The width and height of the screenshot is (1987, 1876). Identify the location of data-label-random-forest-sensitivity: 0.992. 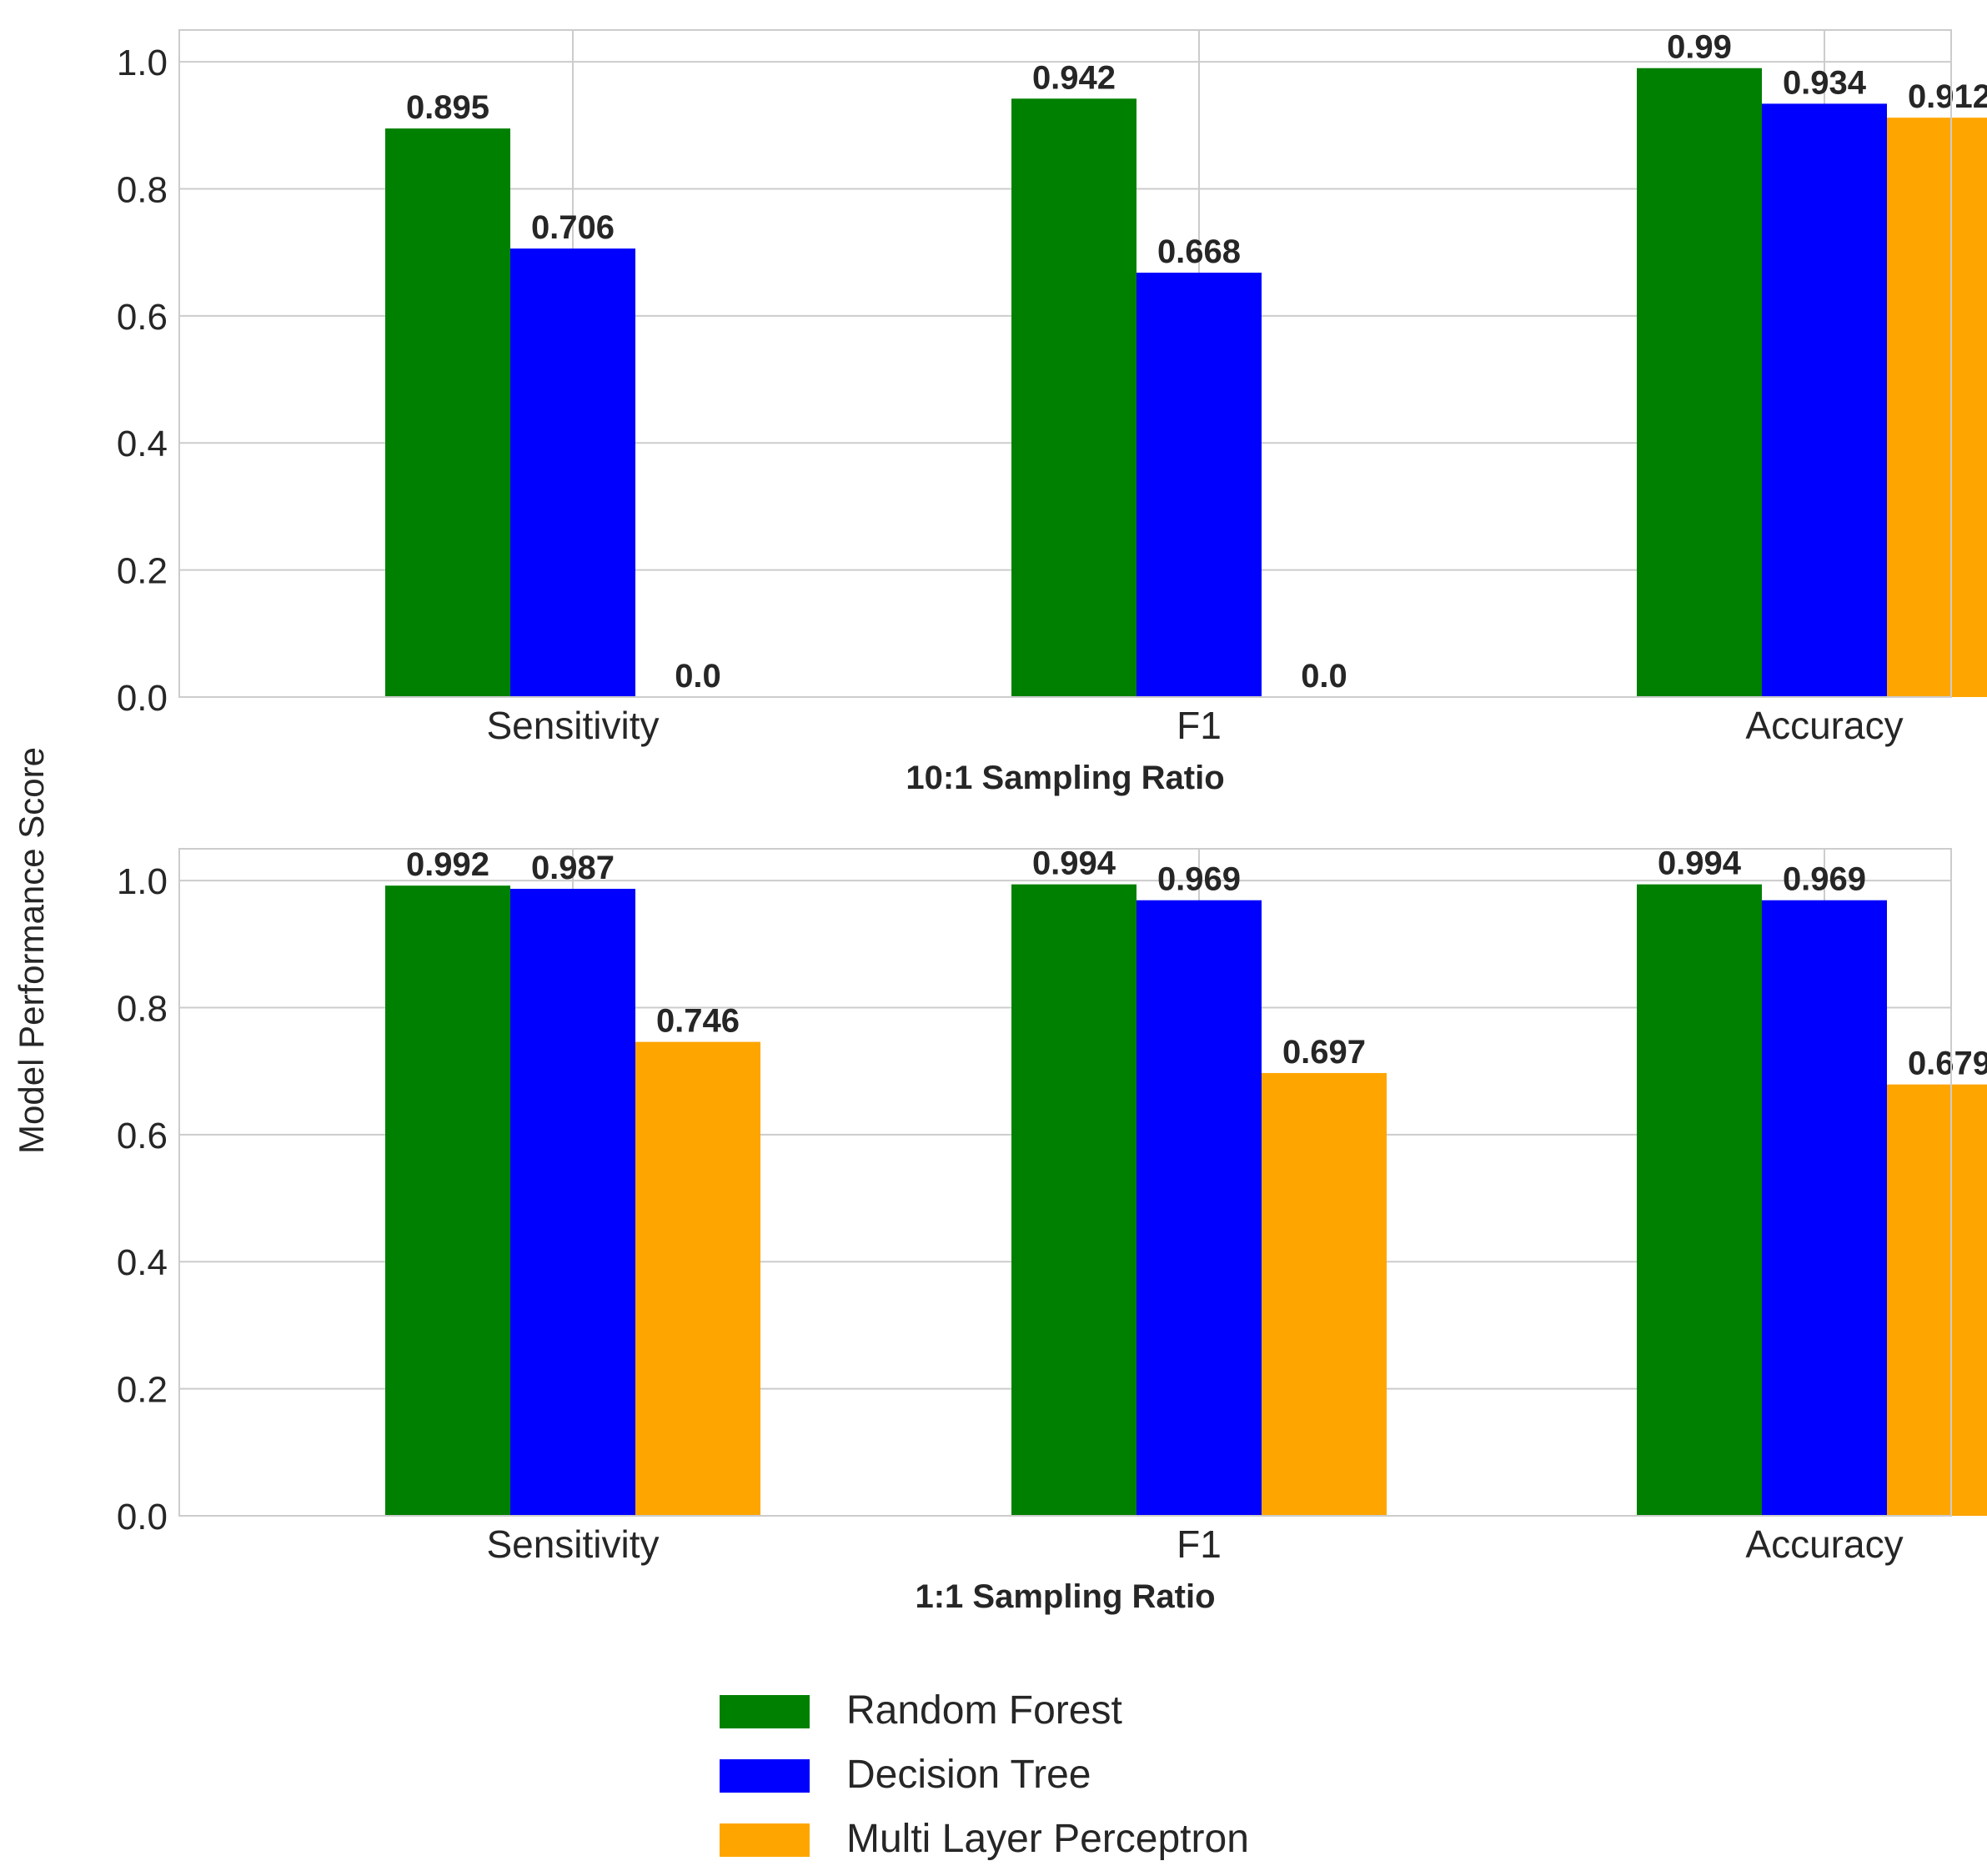
(447, 865).